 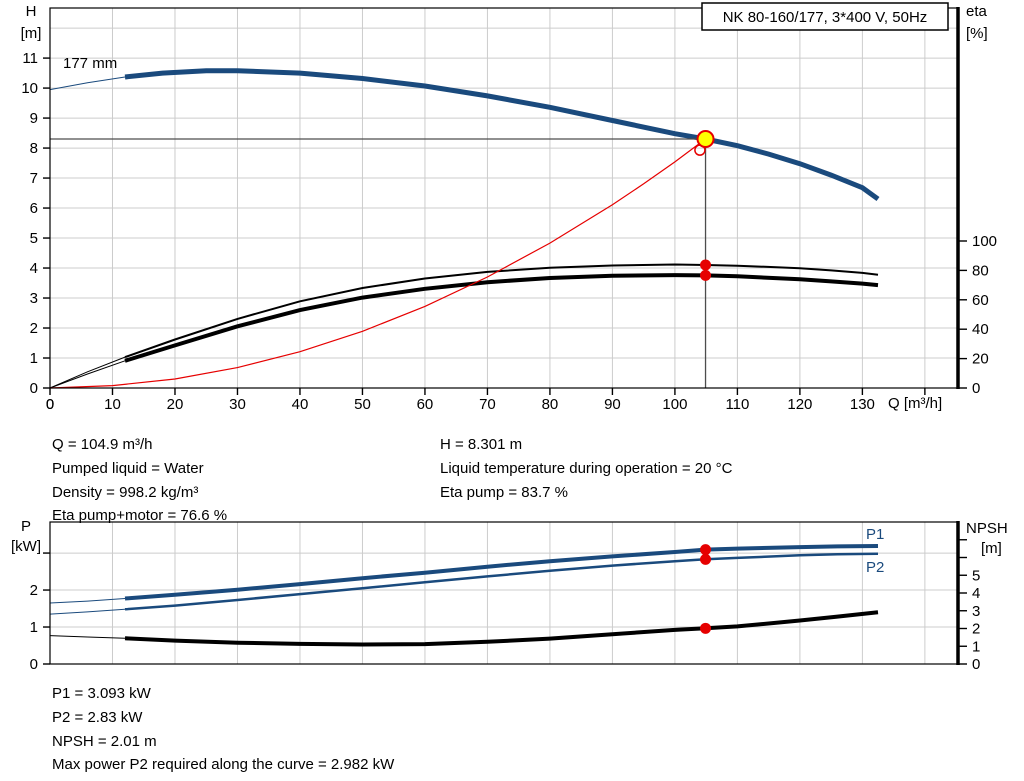 What do you see at coordinates (706, 559) in the screenshot?
I see `p2-dot` at bounding box center [706, 559].